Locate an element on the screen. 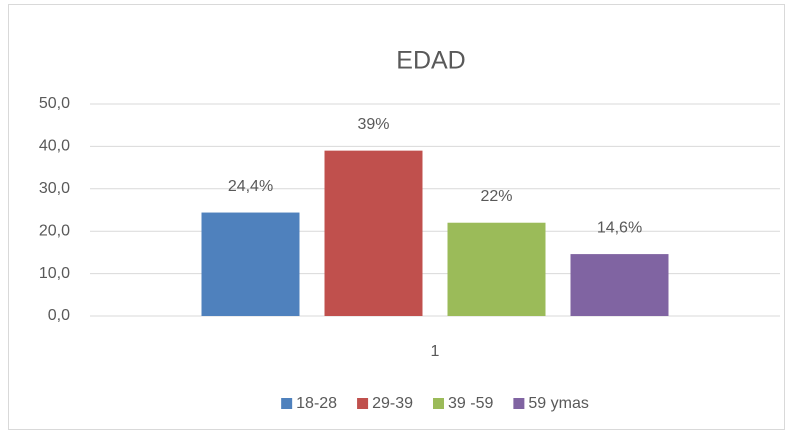  data-label: 24,4% is located at coordinates (250, 186).